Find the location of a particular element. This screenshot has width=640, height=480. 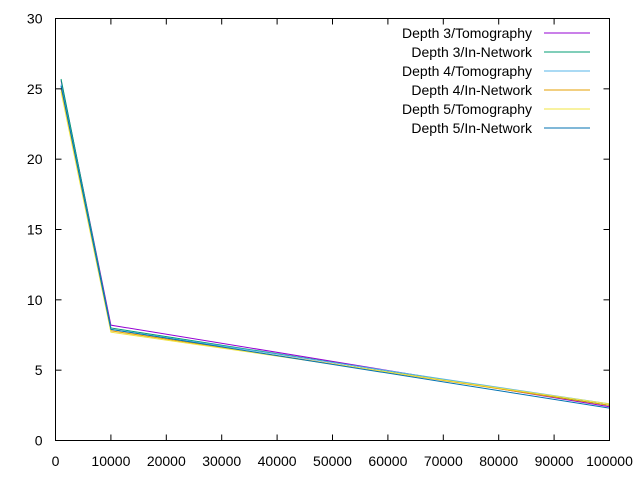

legend-label: Depth 4/Tomography is located at coordinates (467, 71).